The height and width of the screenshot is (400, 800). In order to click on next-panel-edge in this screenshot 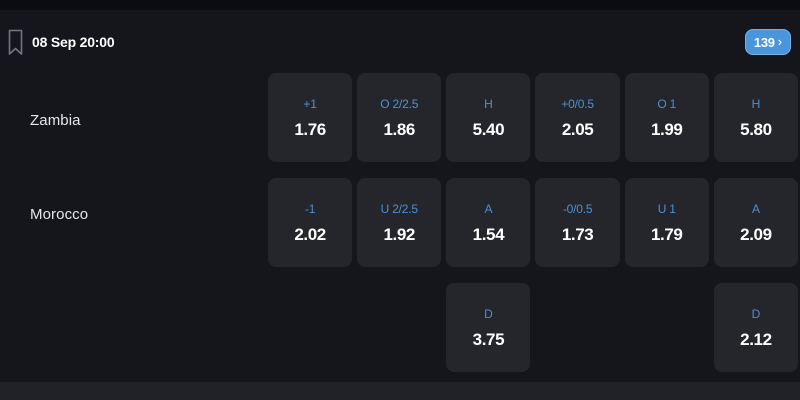, I will do `click(400, 391)`.